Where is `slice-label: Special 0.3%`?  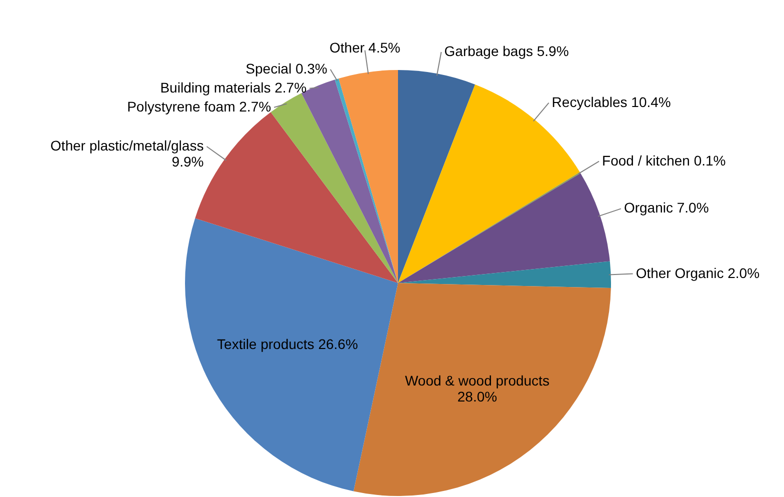 slice-label: Special 0.3% is located at coordinates (287, 68).